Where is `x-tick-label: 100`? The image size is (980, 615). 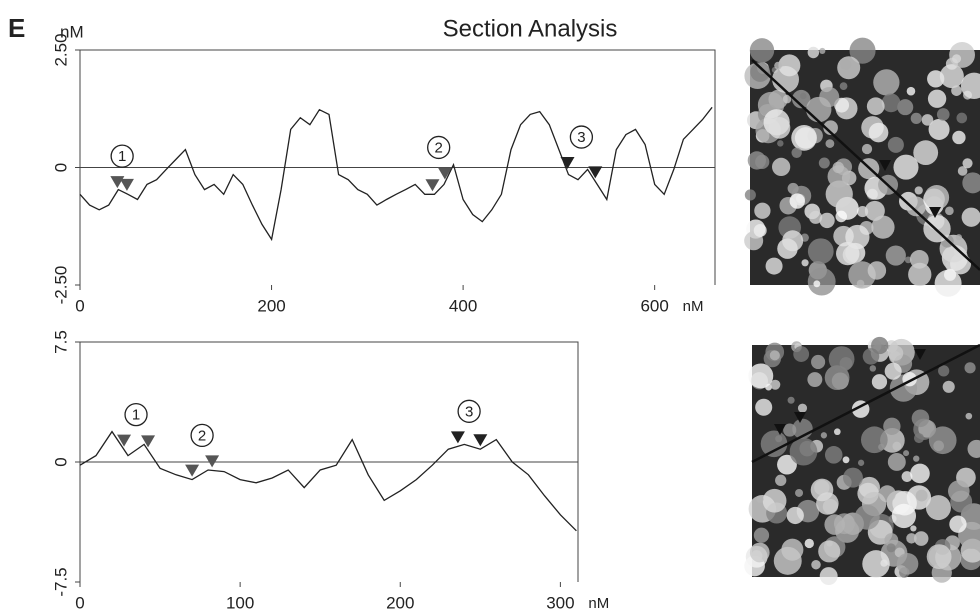
x-tick-label: 100 is located at coordinates (240, 602).